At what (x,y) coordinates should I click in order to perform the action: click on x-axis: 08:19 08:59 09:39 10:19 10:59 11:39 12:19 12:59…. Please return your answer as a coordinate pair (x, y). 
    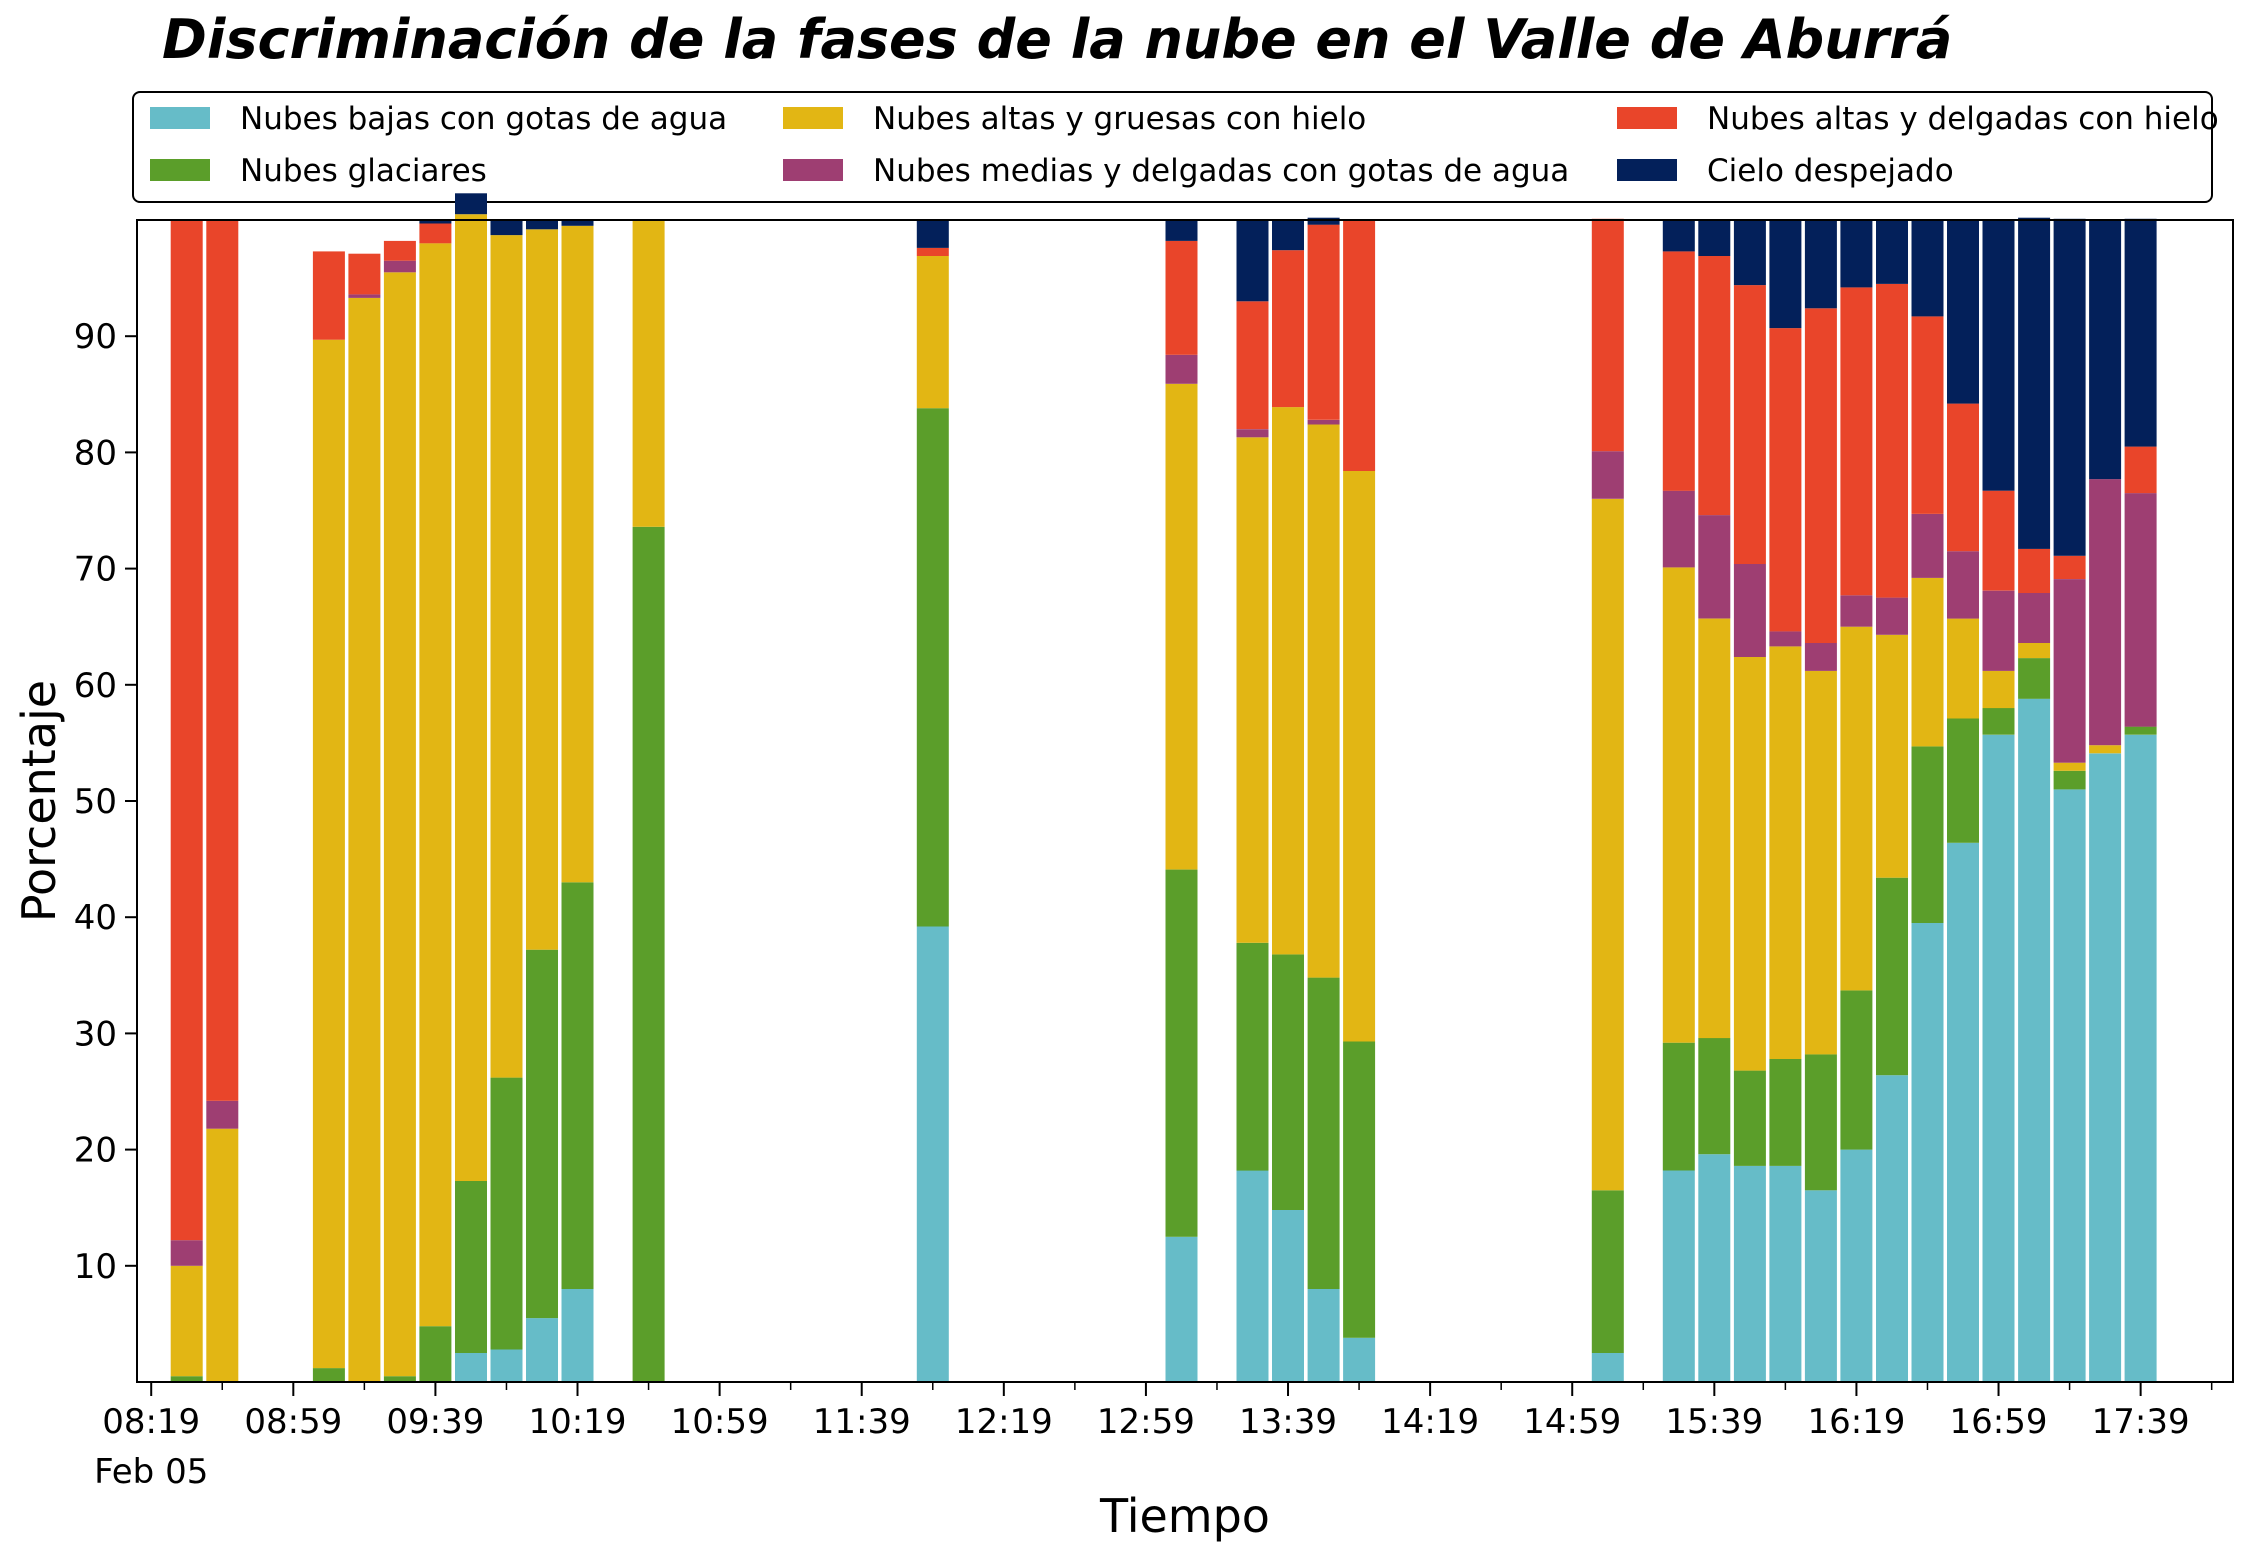
    Looking at the image, I should click on (1157, 1412).